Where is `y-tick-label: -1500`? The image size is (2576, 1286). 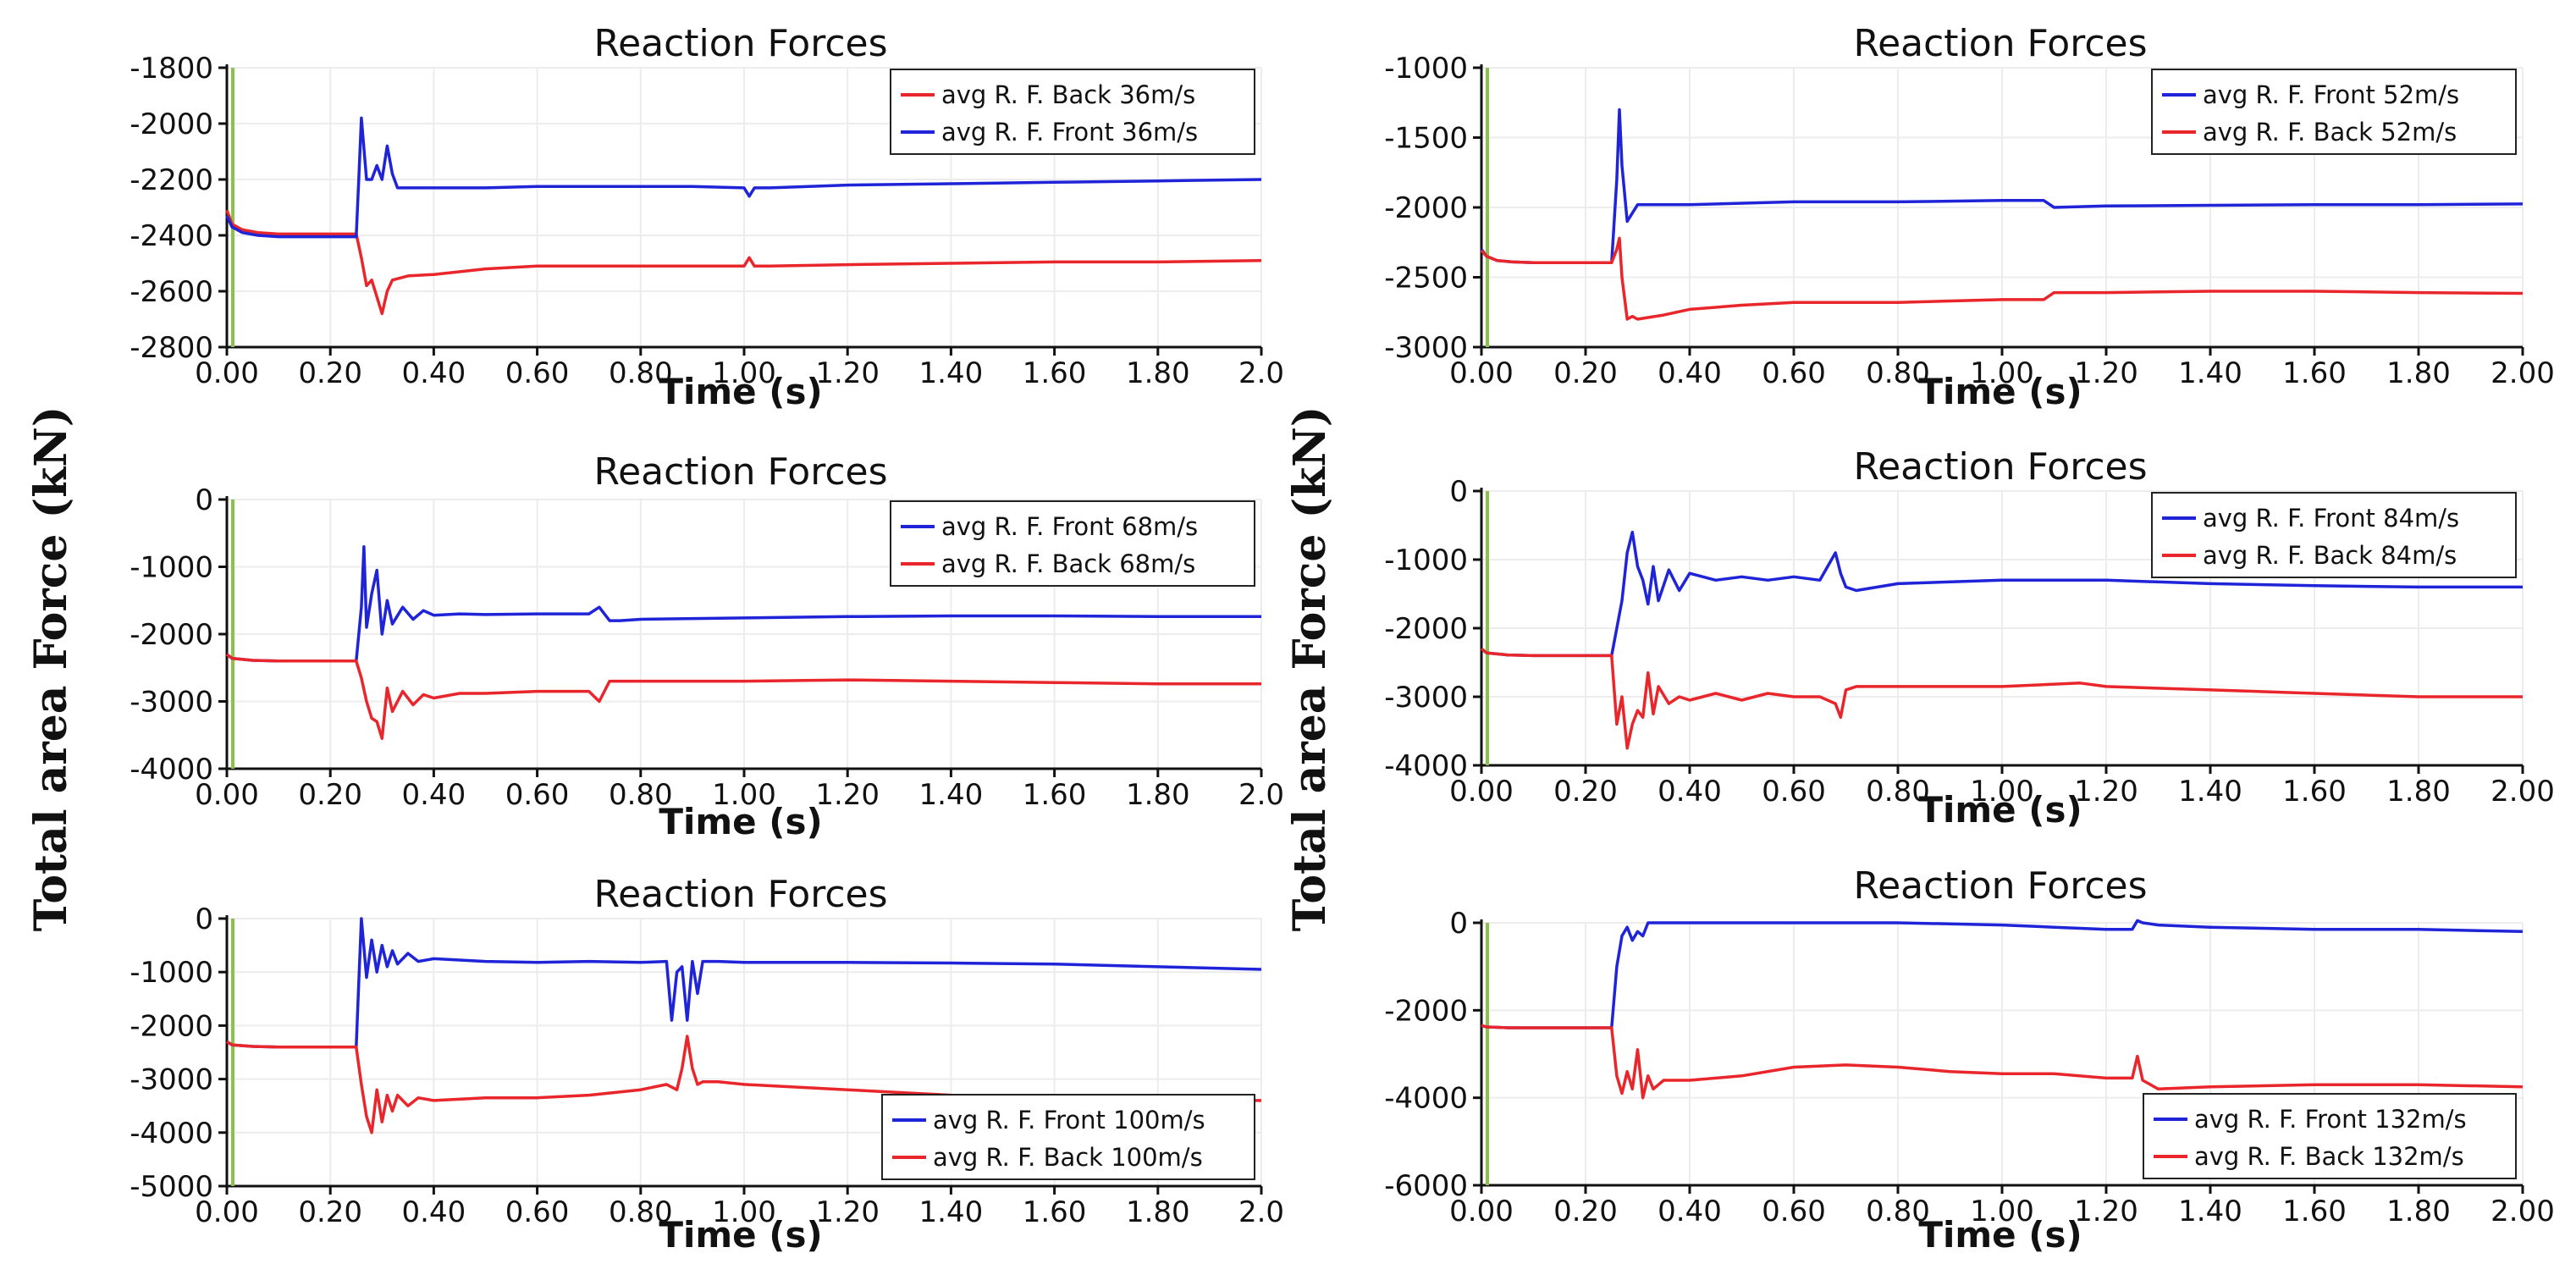 y-tick-label: -1500 is located at coordinates (1426, 139).